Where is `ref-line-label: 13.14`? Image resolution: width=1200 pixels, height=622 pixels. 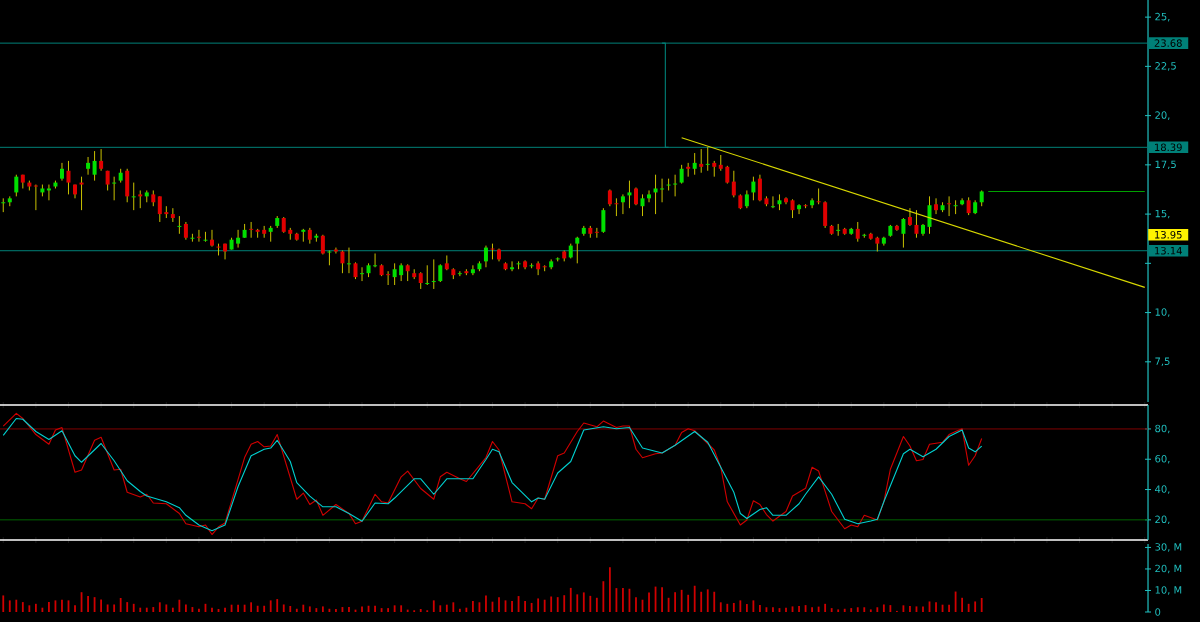 ref-line-label: 13.14 is located at coordinates (1168, 250).